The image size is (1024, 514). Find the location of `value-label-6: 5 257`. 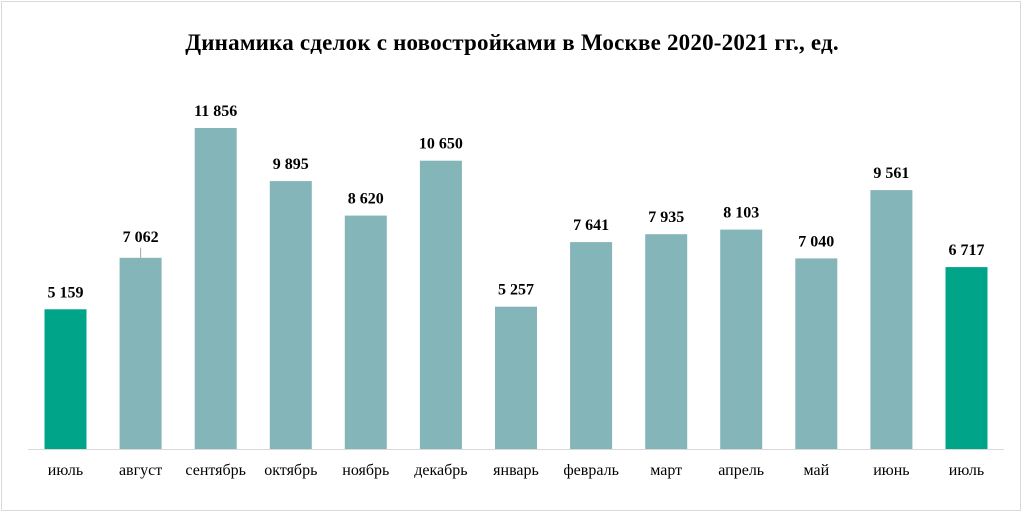

value-label-6: 5 257 is located at coordinates (516, 290).